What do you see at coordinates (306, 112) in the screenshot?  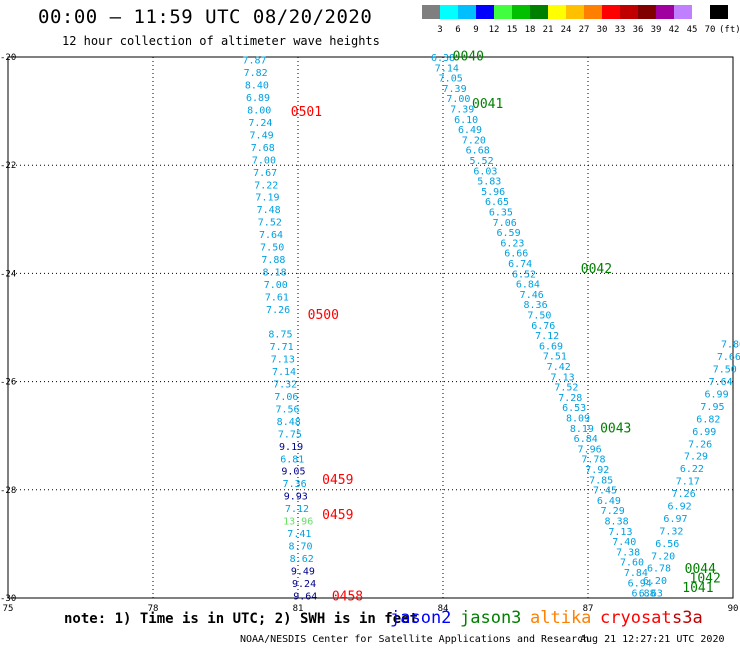 I see `pass-time-label: 0501` at bounding box center [306, 112].